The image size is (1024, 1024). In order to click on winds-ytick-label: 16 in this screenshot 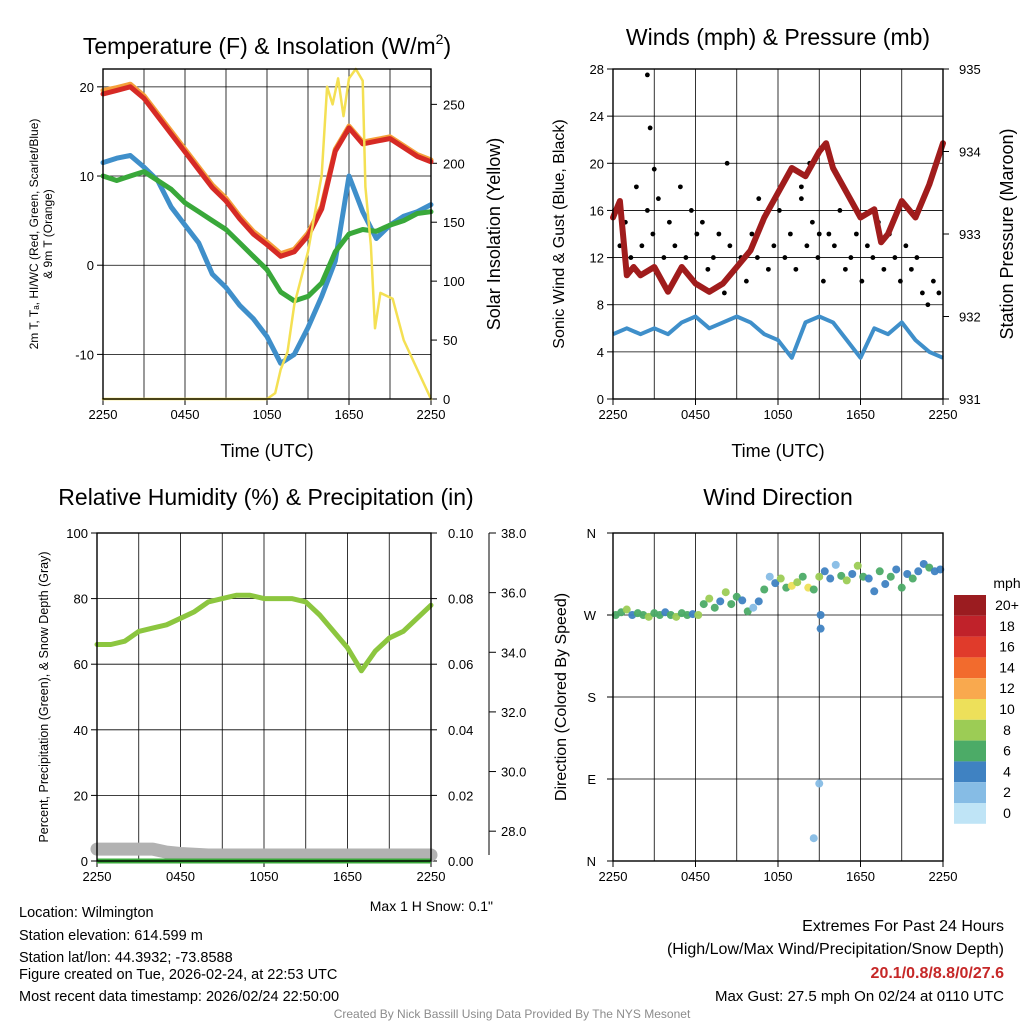, I will do `click(597, 210)`.